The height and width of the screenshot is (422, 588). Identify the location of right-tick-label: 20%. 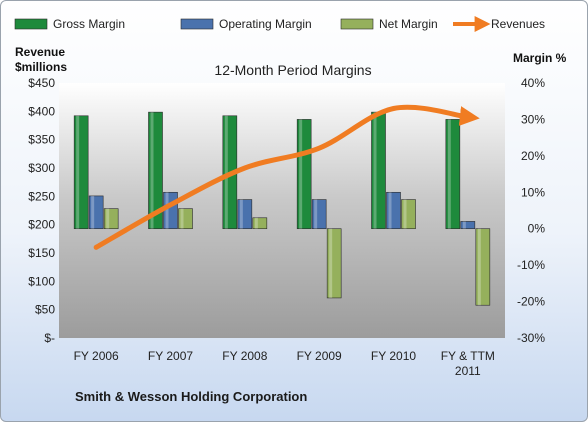
(533, 156).